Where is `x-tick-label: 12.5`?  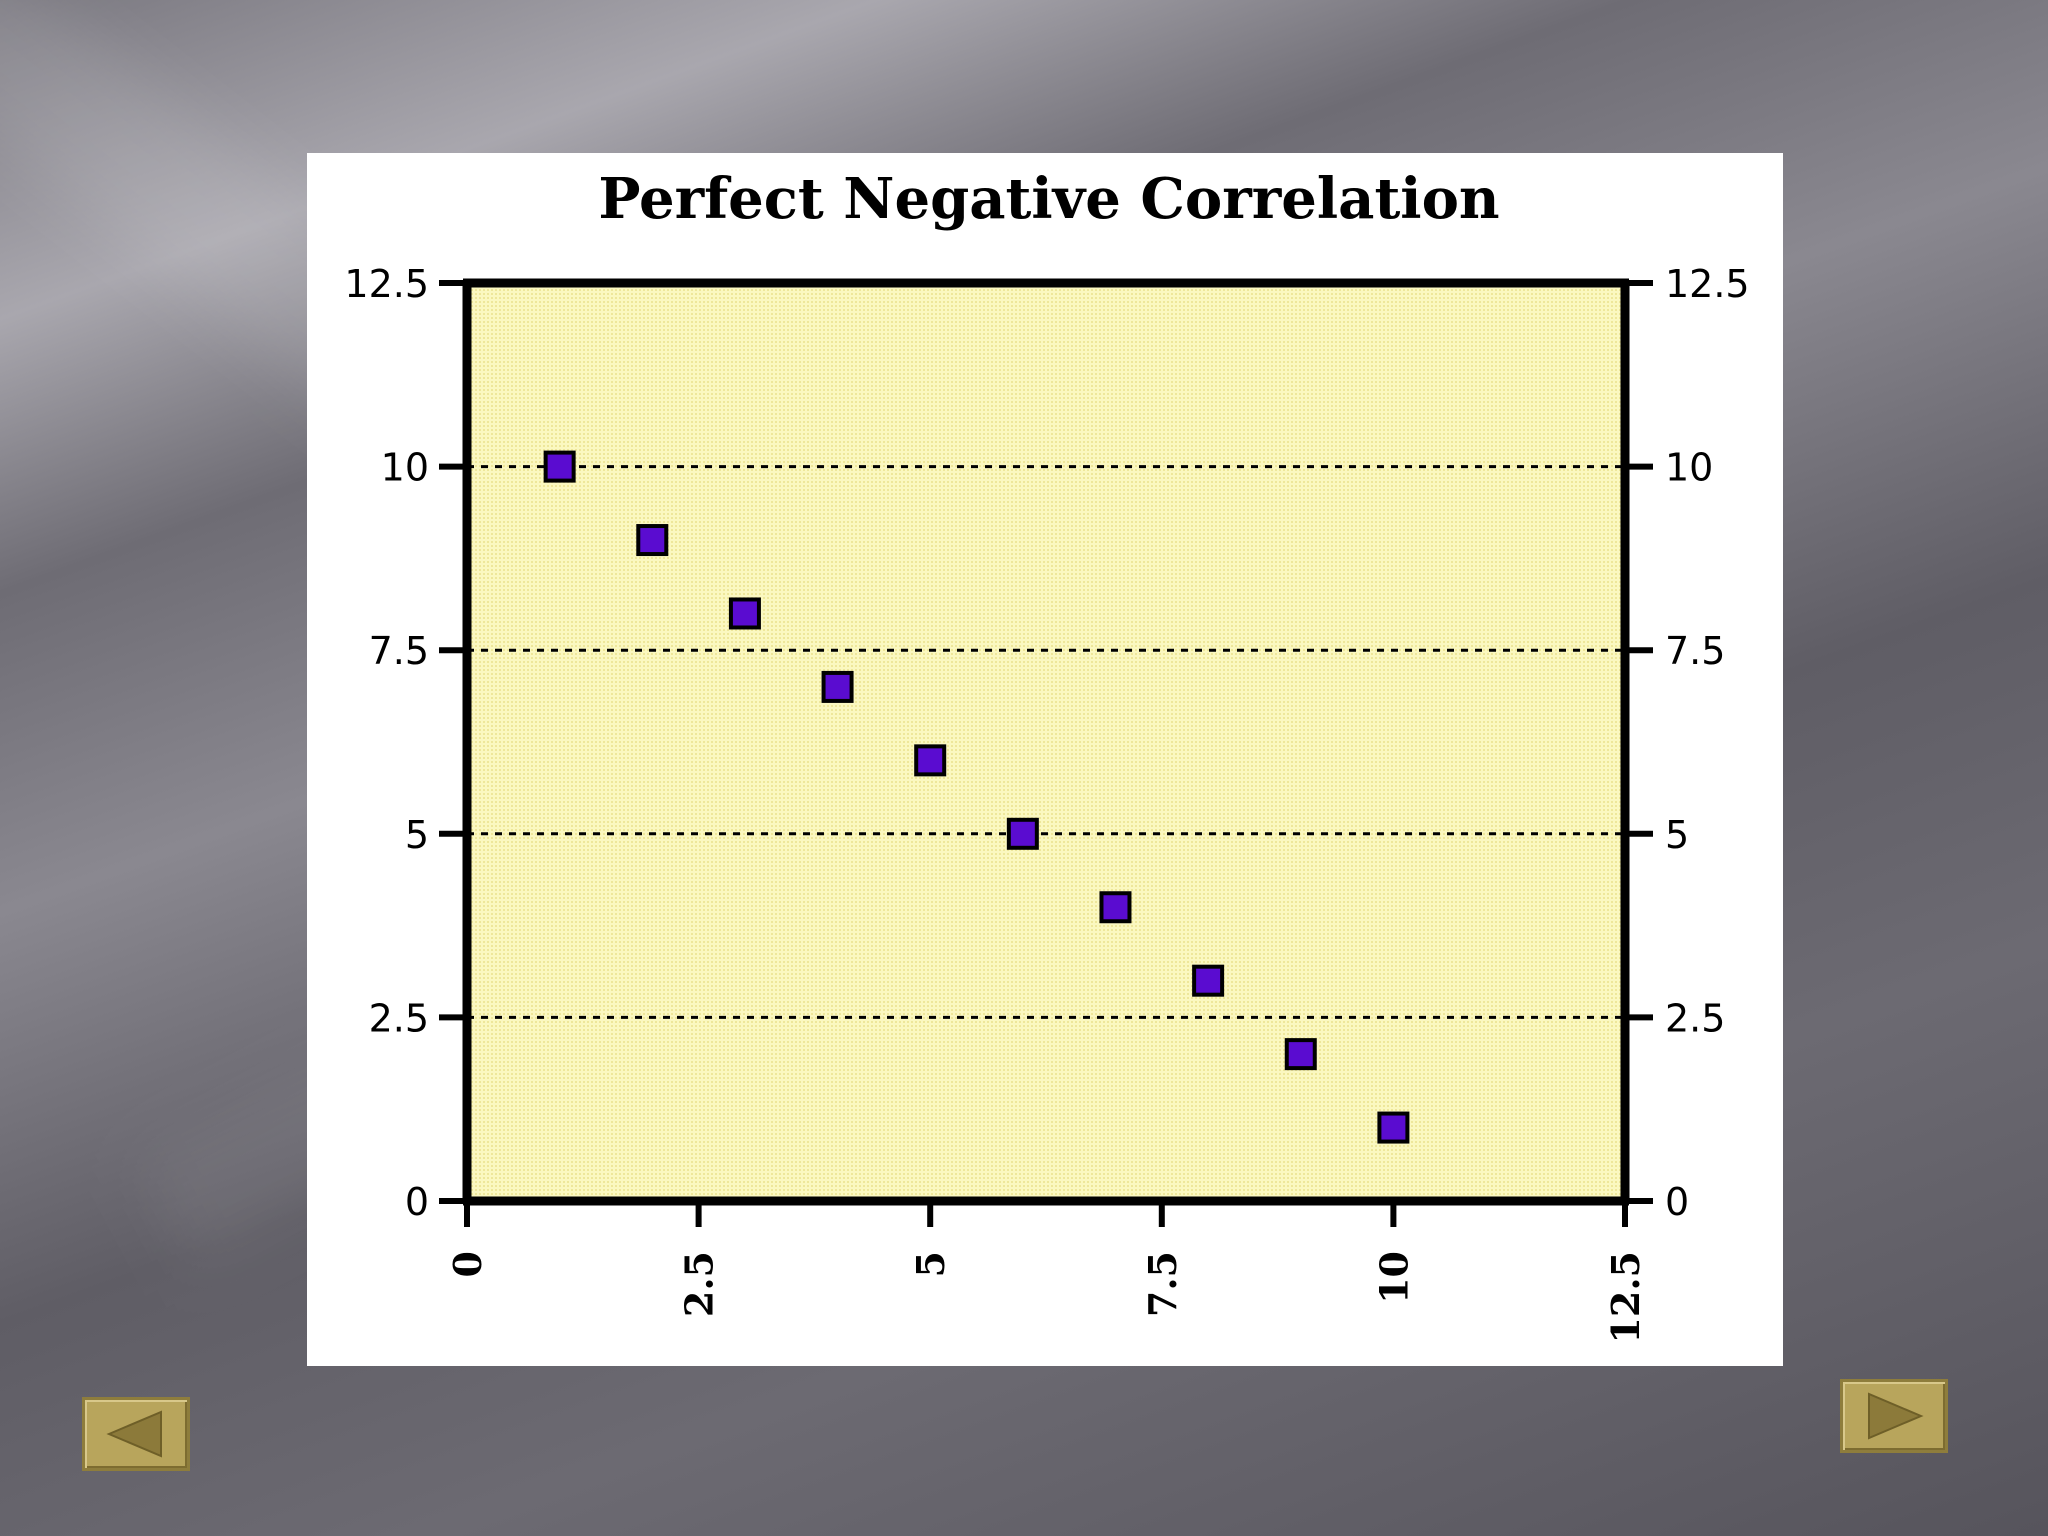
x-tick-label: 12.5 is located at coordinates (1625, 1297).